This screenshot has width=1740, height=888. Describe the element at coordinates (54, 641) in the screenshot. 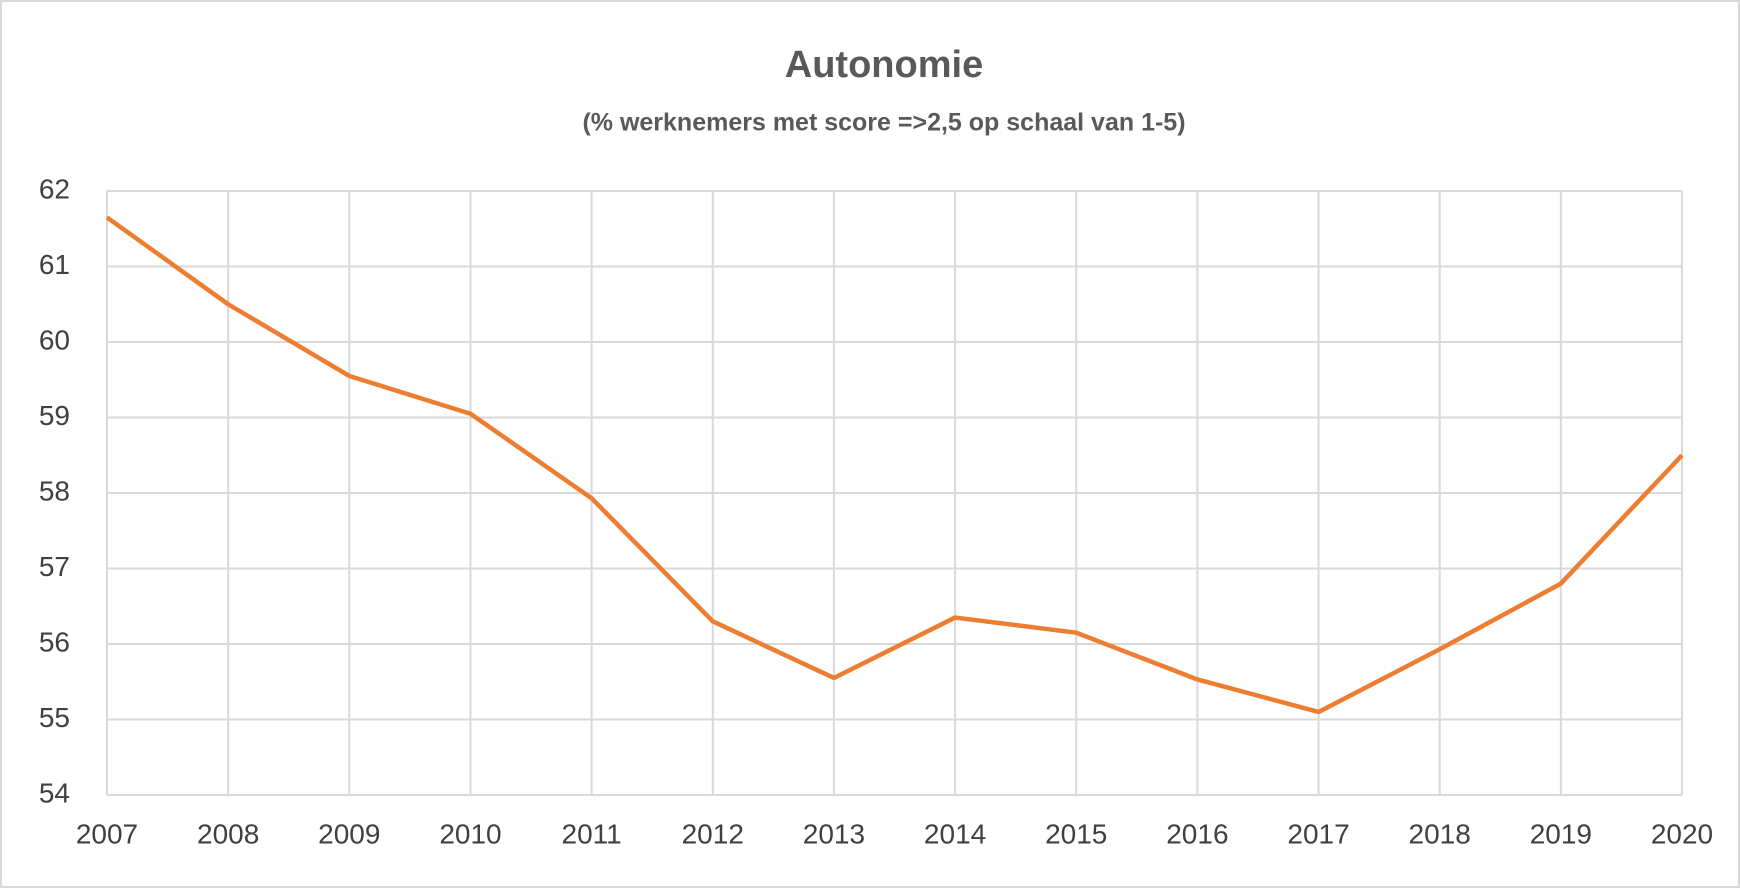

I see `y-tick-label: 56` at that location.